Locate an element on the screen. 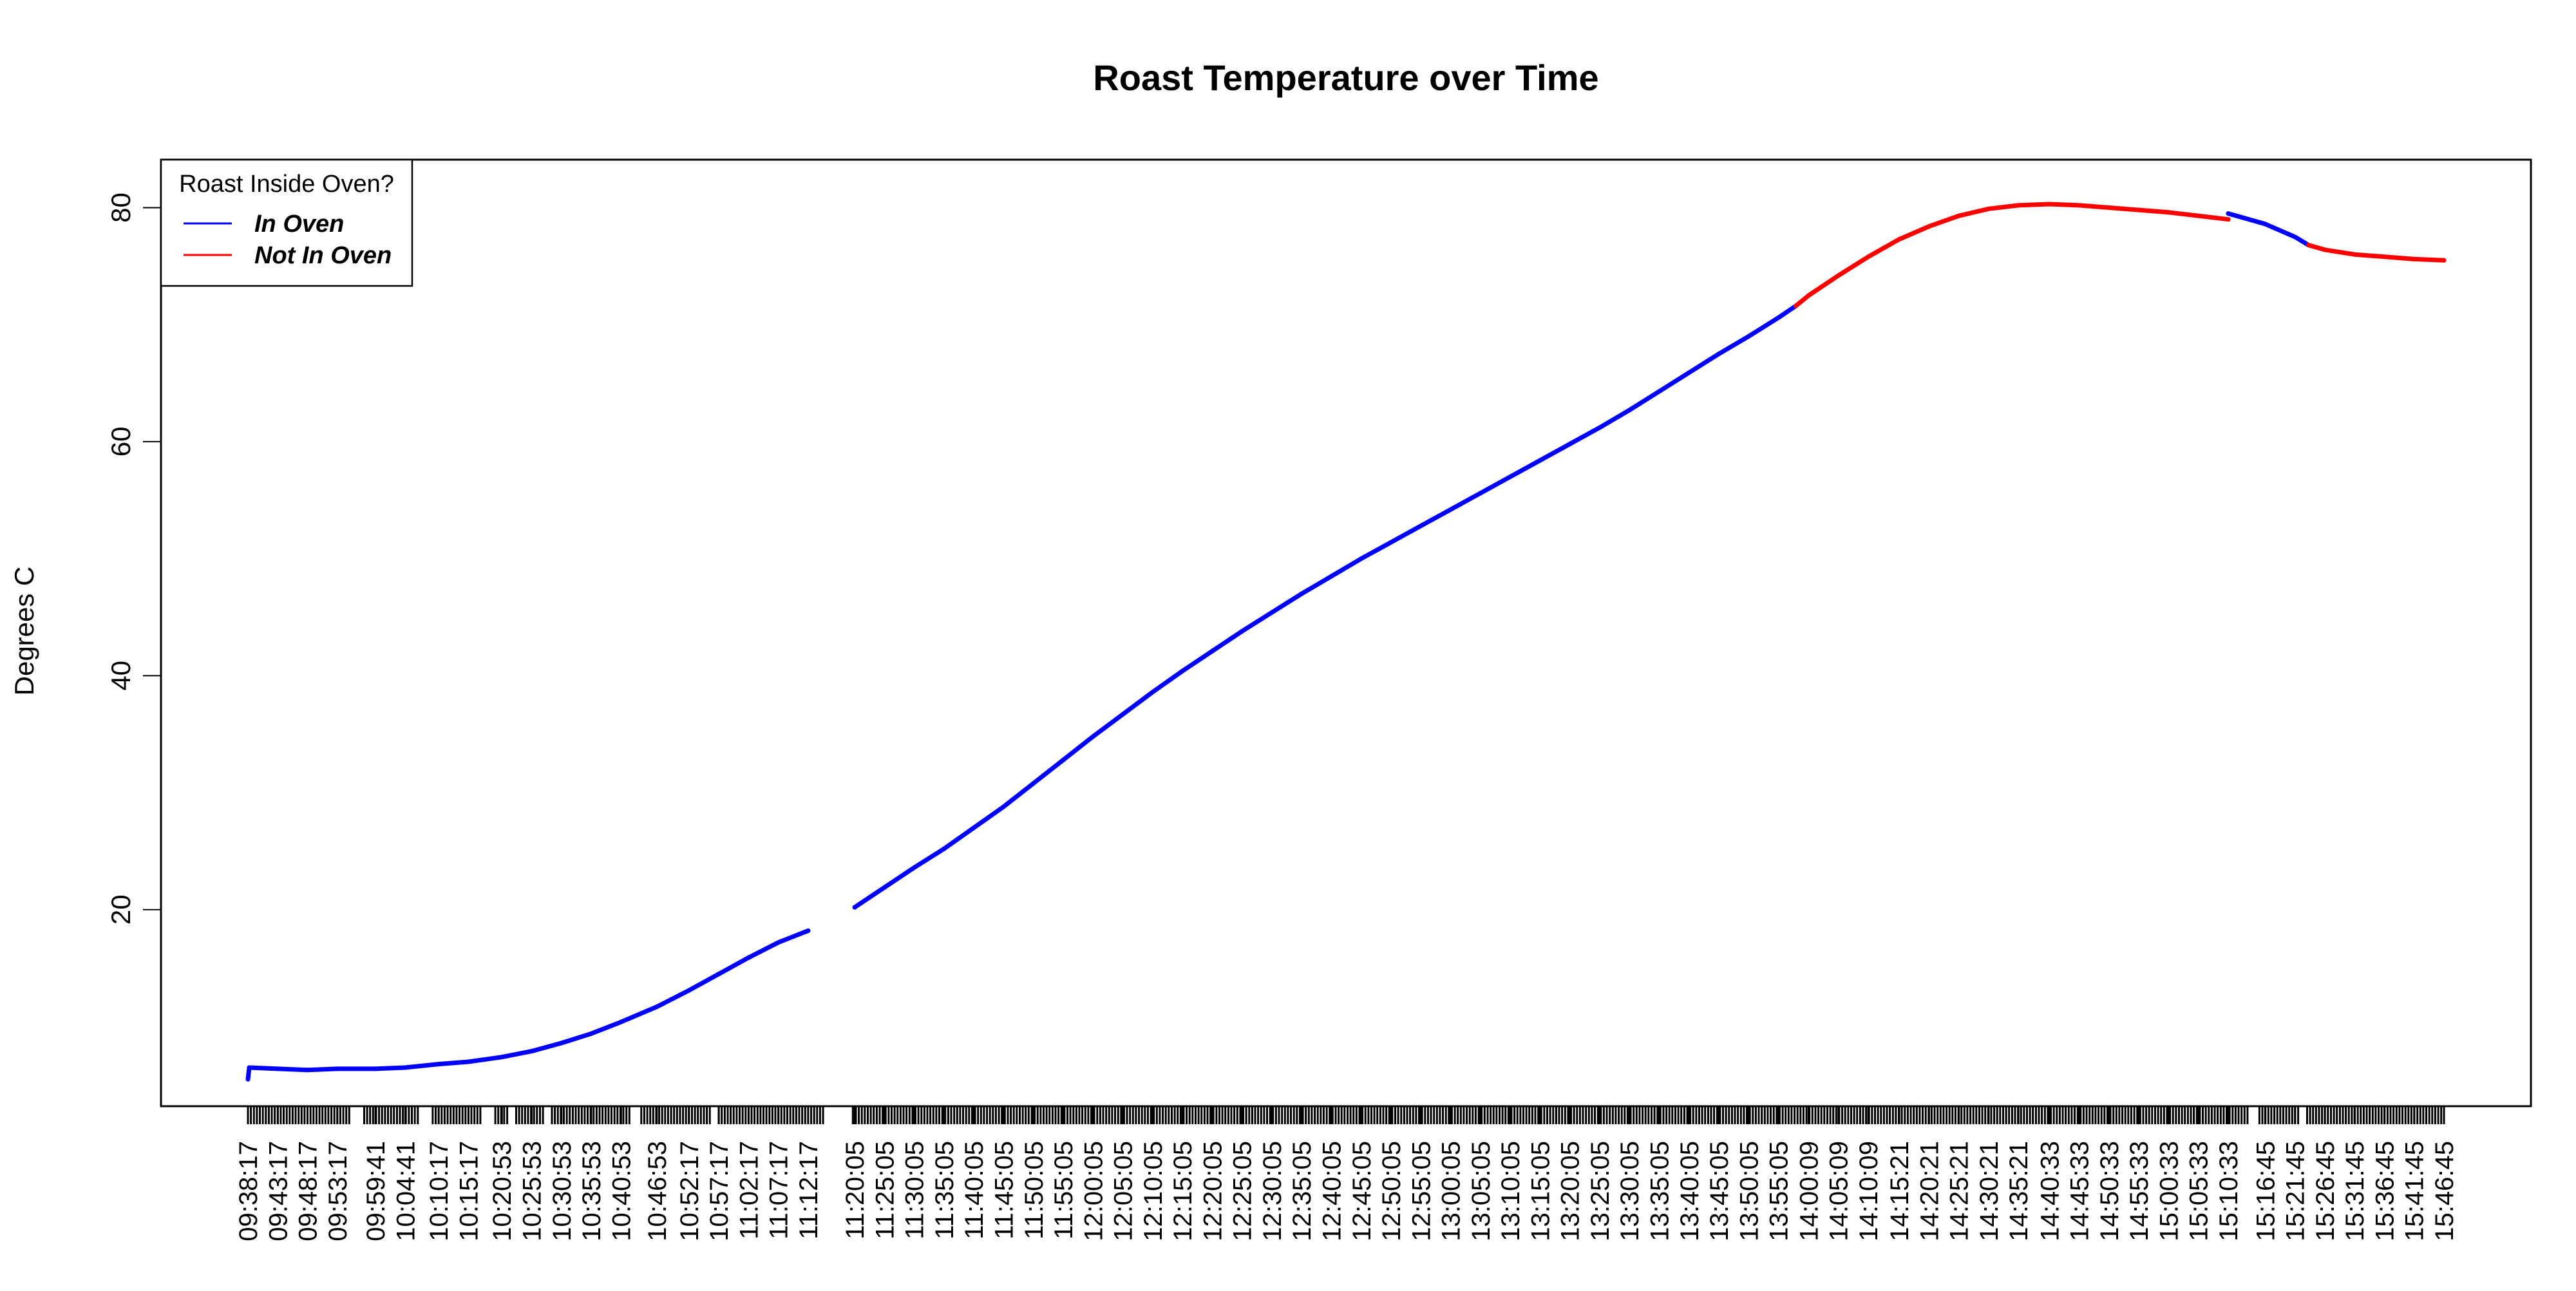 This screenshot has height=1291, width=2576. x-tick-label: 13:35:05 is located at coordinates (1659, 1191).